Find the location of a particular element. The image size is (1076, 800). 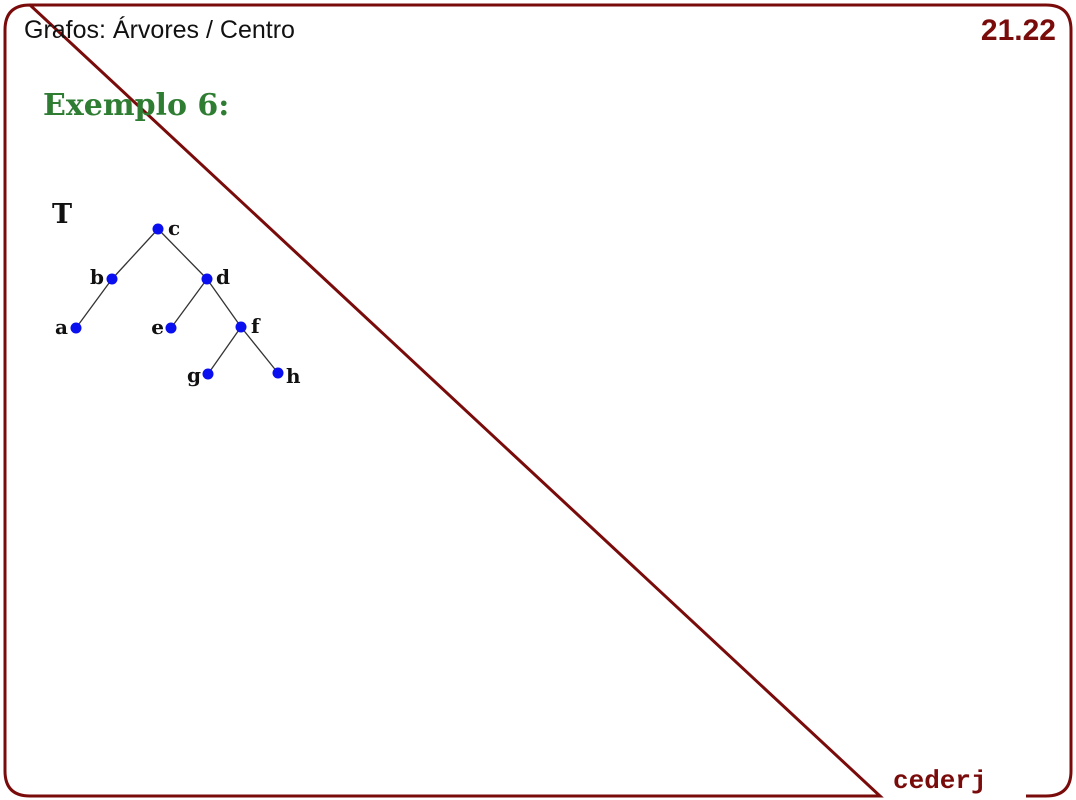

tree-edge-c-b is located at coordinates (135, 254).